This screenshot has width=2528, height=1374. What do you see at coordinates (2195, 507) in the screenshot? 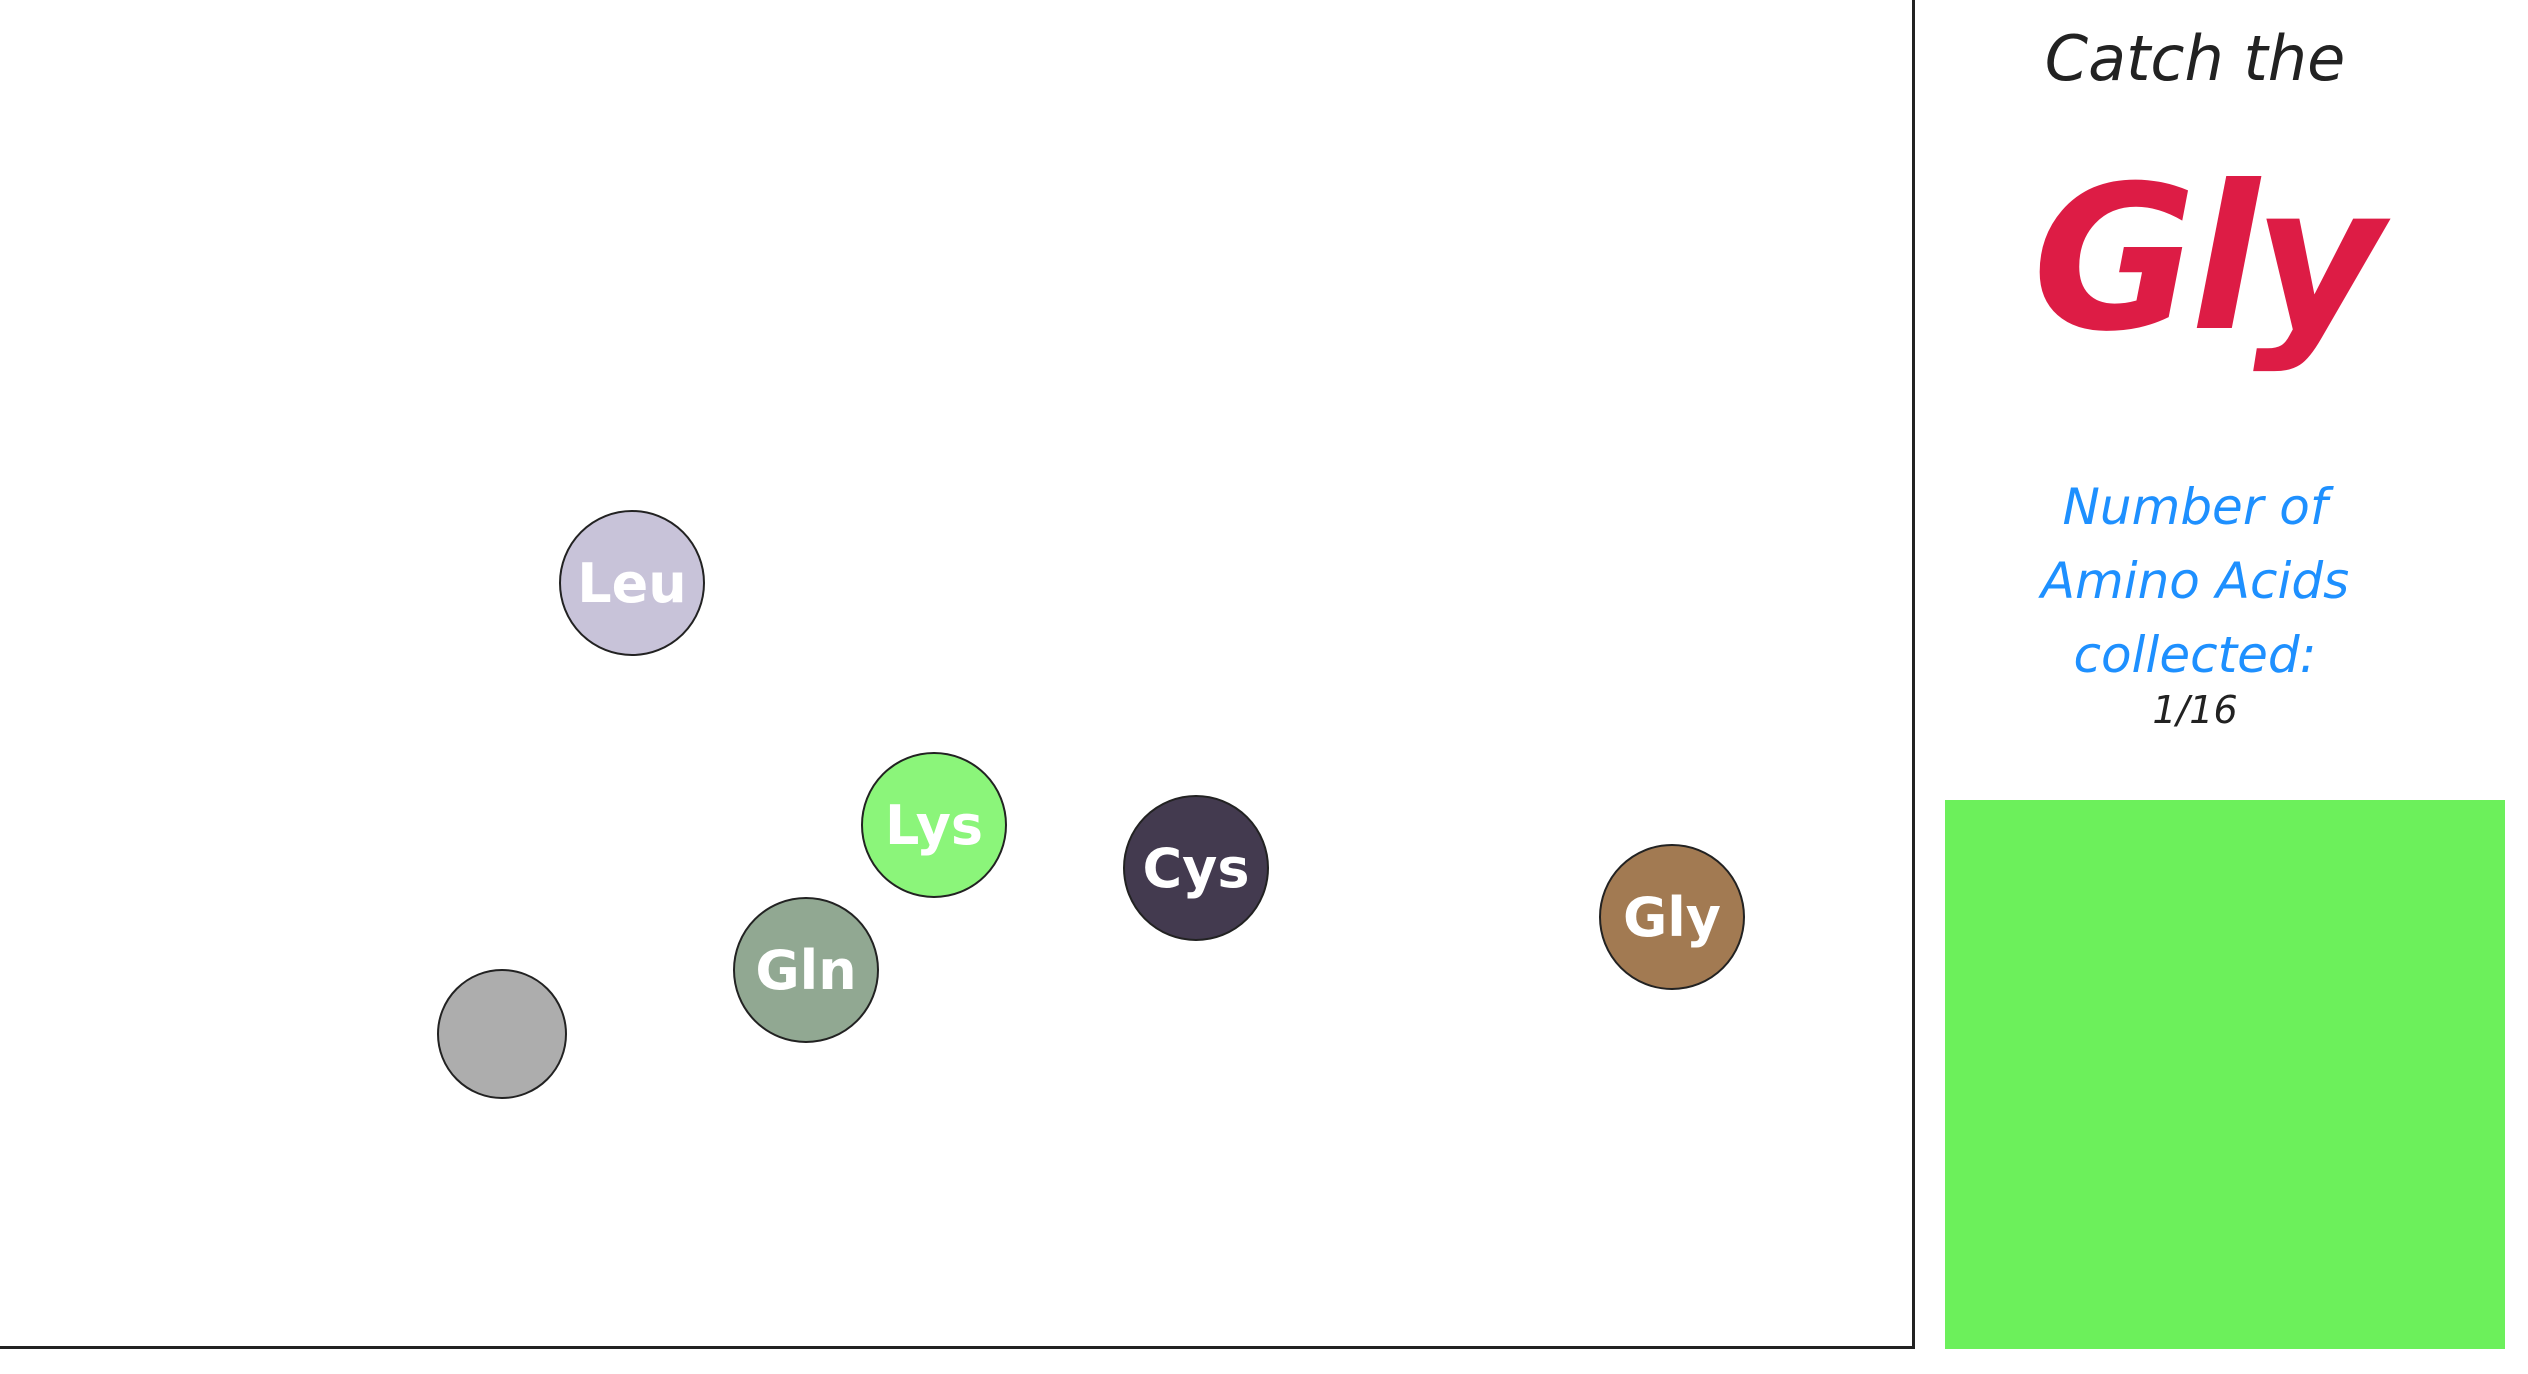
I see `count-label-line: Number of` at bounding box center [2195, 507].